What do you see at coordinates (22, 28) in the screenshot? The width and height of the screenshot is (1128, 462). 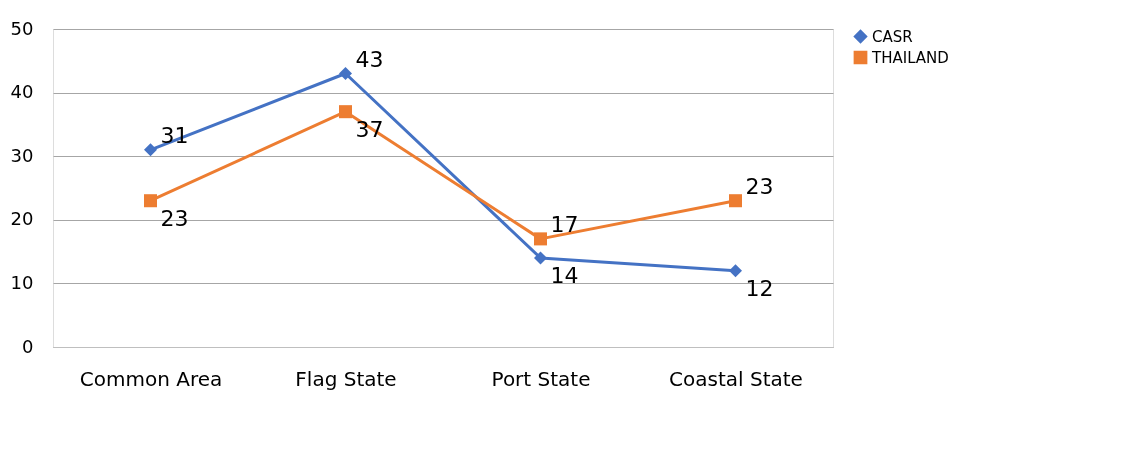 I see `y-tick-label: 50` at bounding box center [22, 28].